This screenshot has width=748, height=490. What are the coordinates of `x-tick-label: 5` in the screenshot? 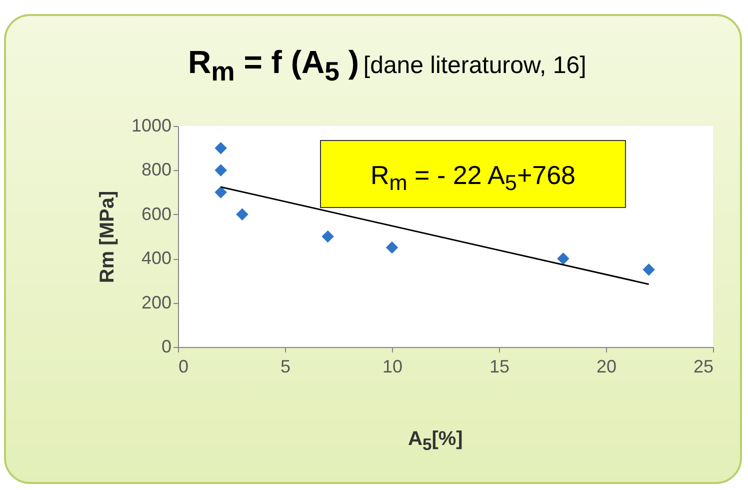 It's located at (285, 366).